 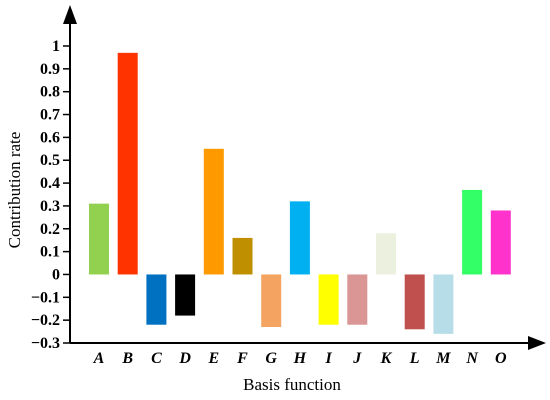 I want to click on bar-a, so click(x=99, y=239).